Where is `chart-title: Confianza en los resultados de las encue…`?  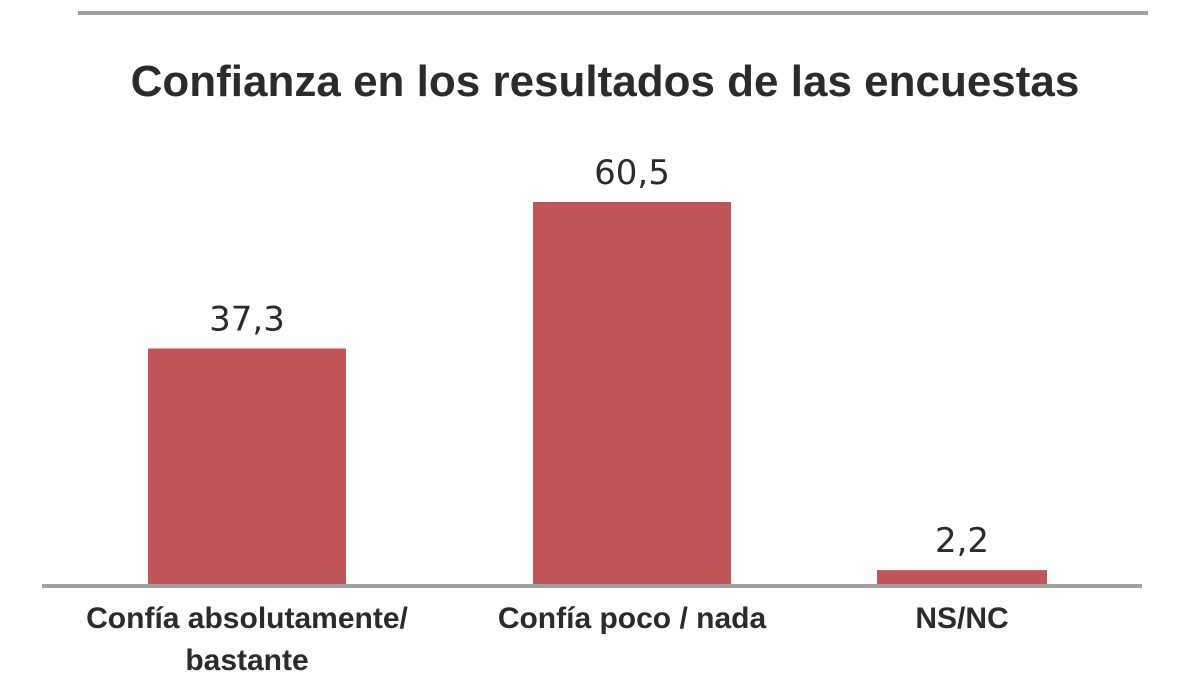
chart-title: Confianza en los resultados de las encue… is located at coordinates (605, 81).